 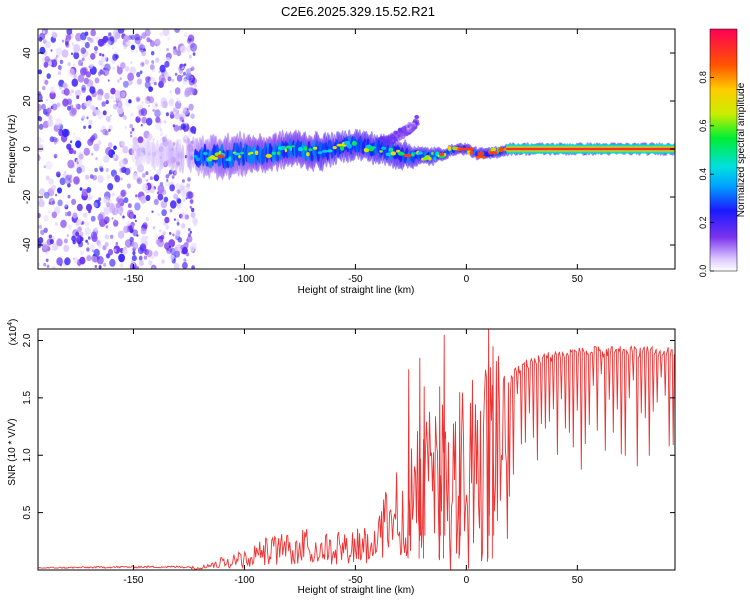 I want to click on figure-title: C2E6.2025.329.15.52.R21, so click(x=358, y=11).